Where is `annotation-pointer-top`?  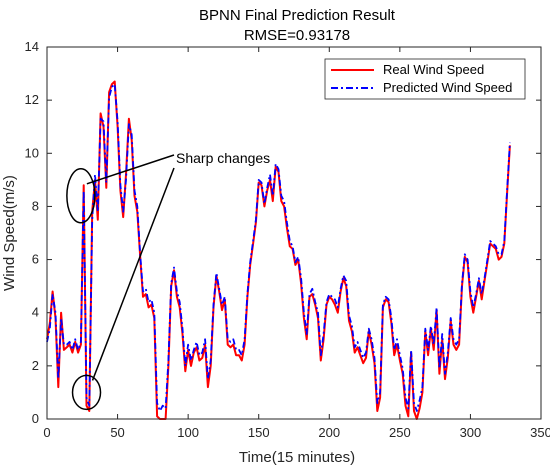
annotation-pointer-top is located at coordinates (130, 169).